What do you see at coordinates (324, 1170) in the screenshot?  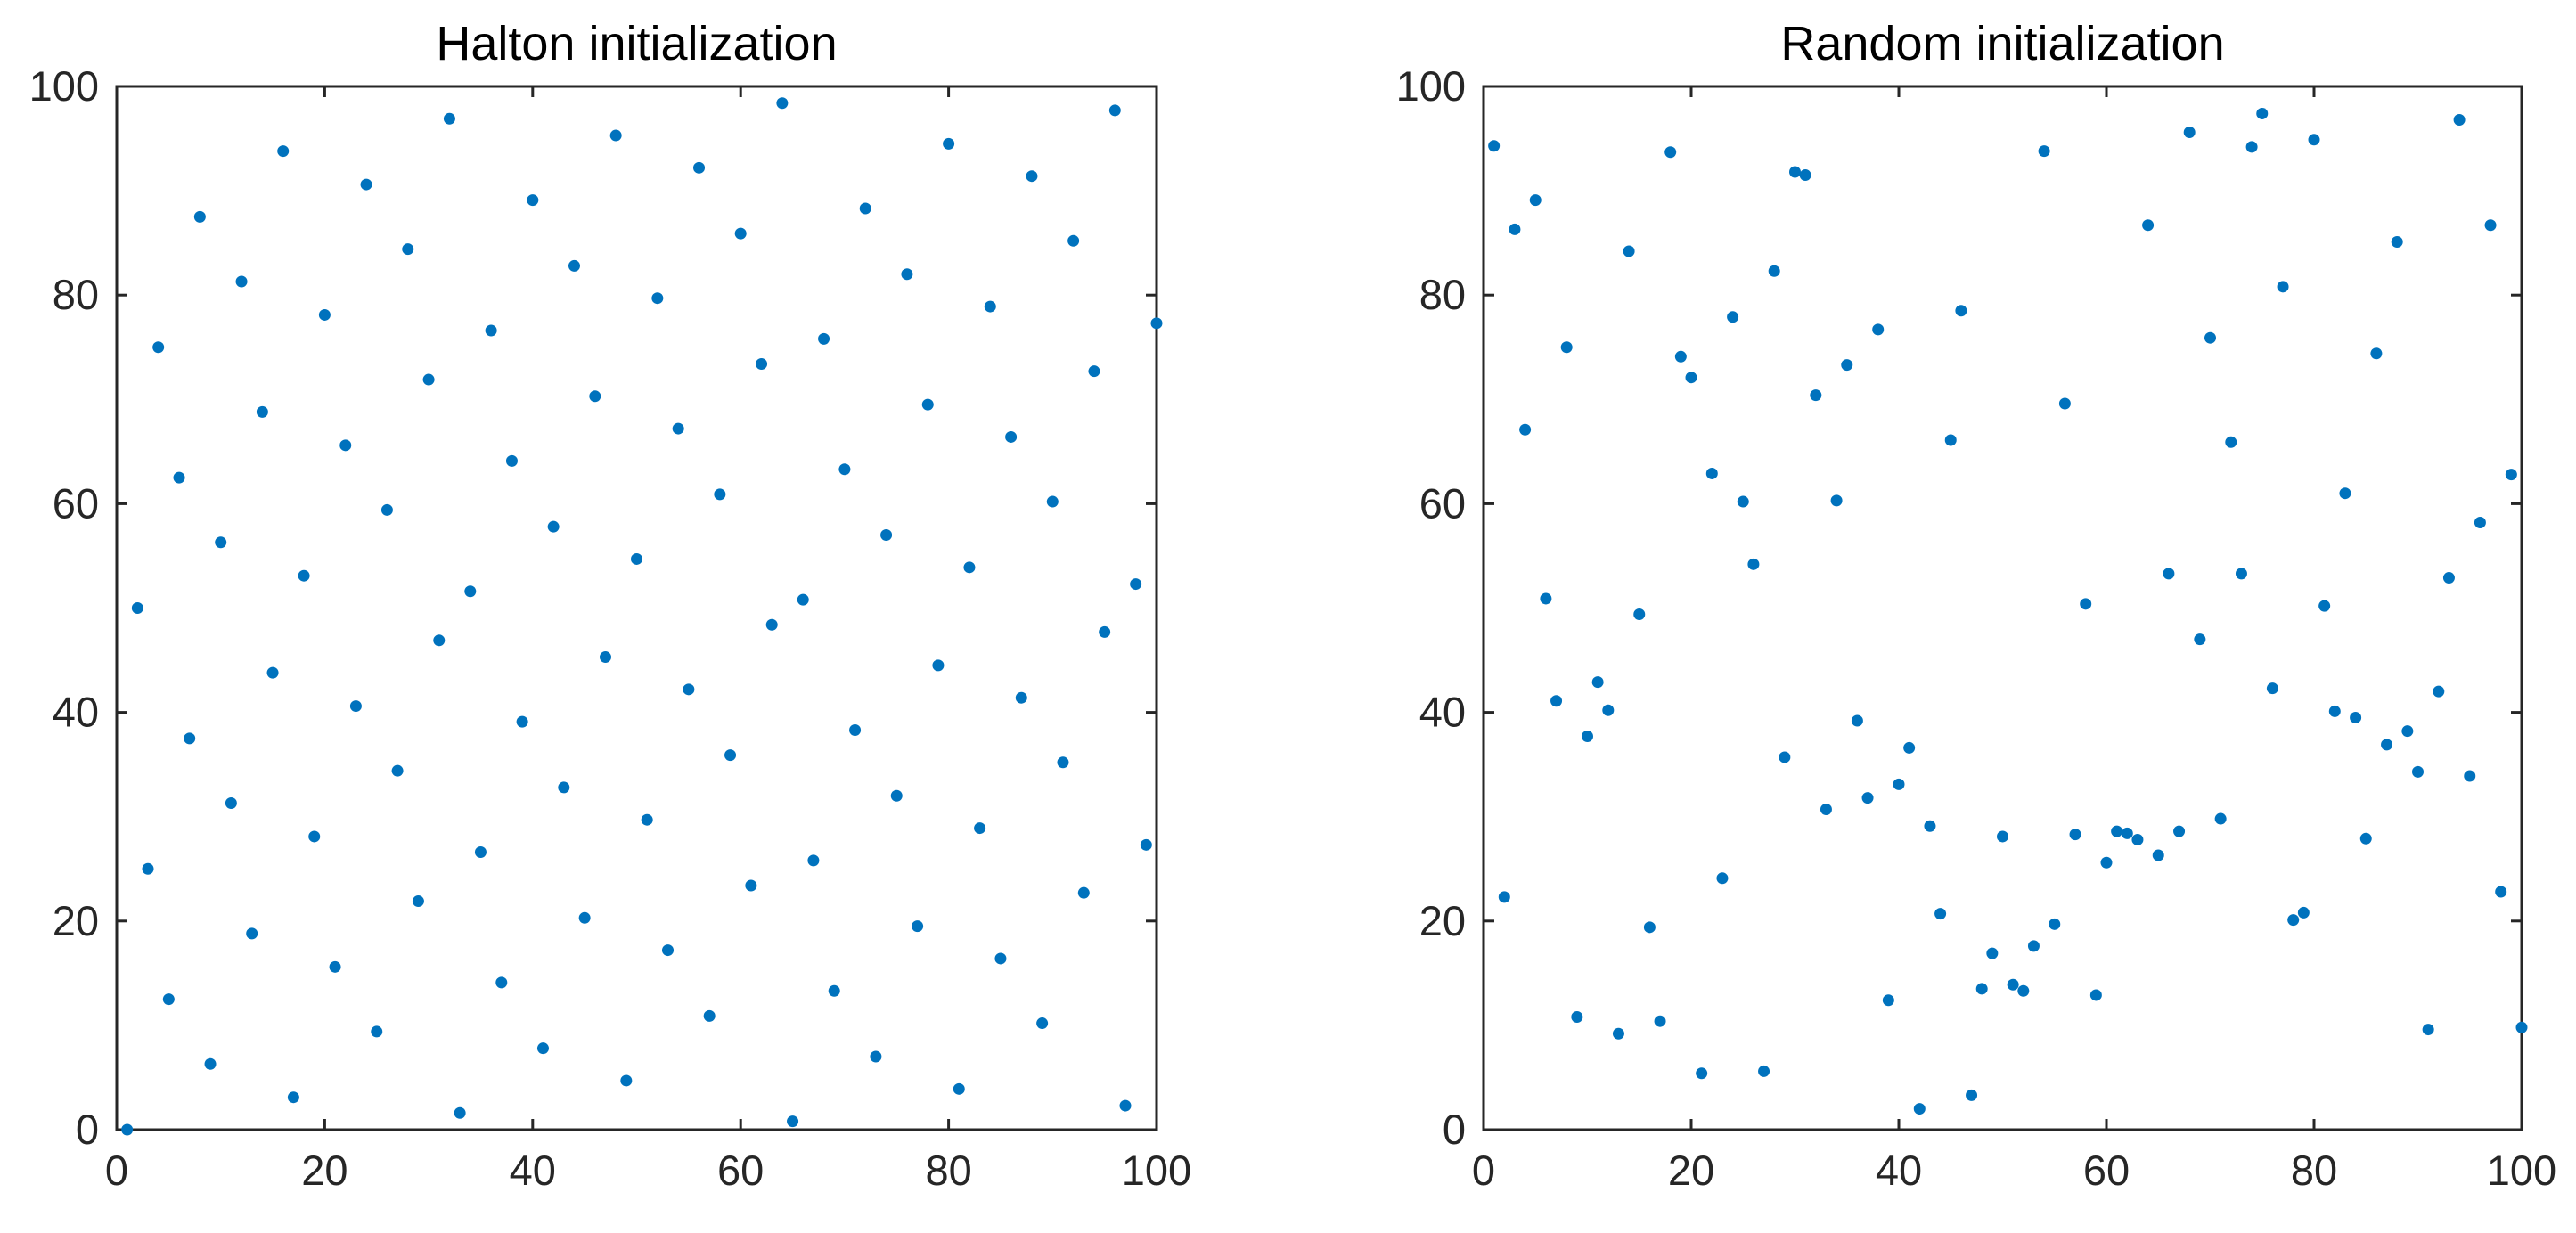 I see `x-tick-label: 20` at bounding box center [324, 1170].